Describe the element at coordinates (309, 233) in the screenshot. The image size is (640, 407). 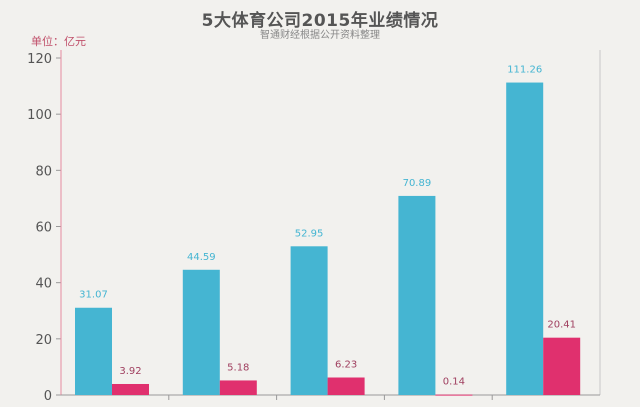
I see `data-label: 52.95` at that location.